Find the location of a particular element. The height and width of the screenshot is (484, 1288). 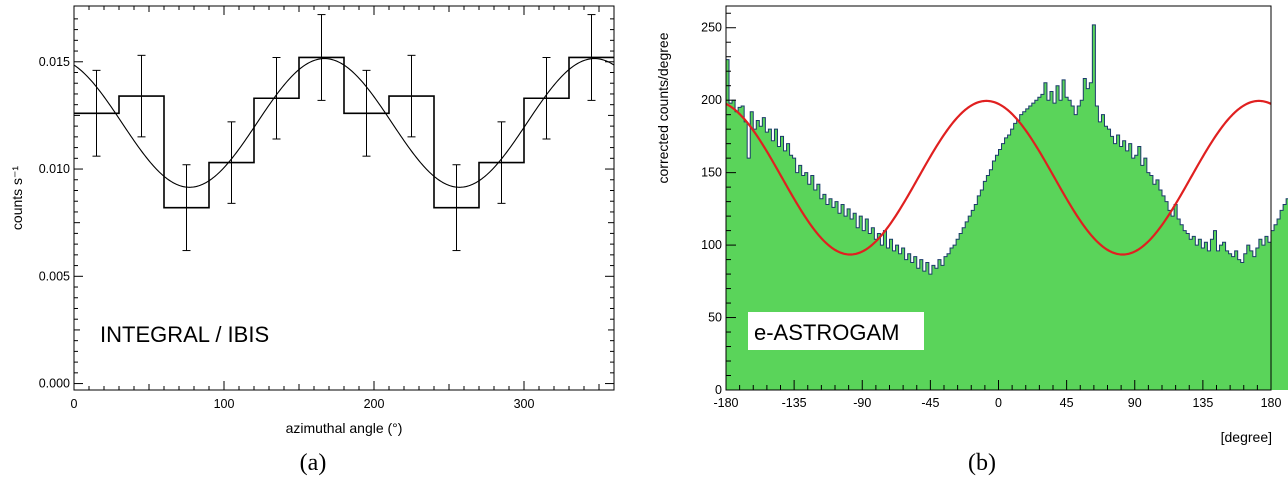

panel-b-y-tick-label: 200 is located at coordinates (711, 100).